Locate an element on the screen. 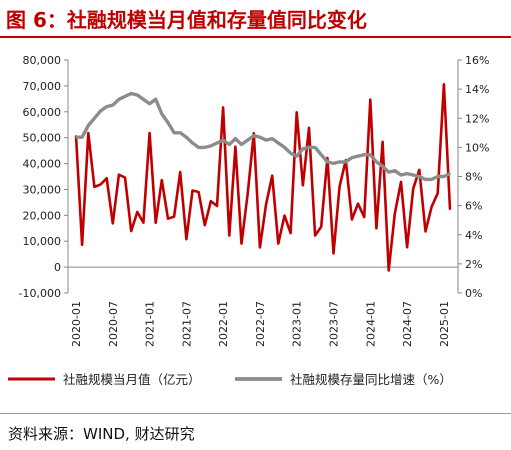  chart-title: 图 6：社融规模当月值和存量值同比变化 is located at coordinates (186, 20).